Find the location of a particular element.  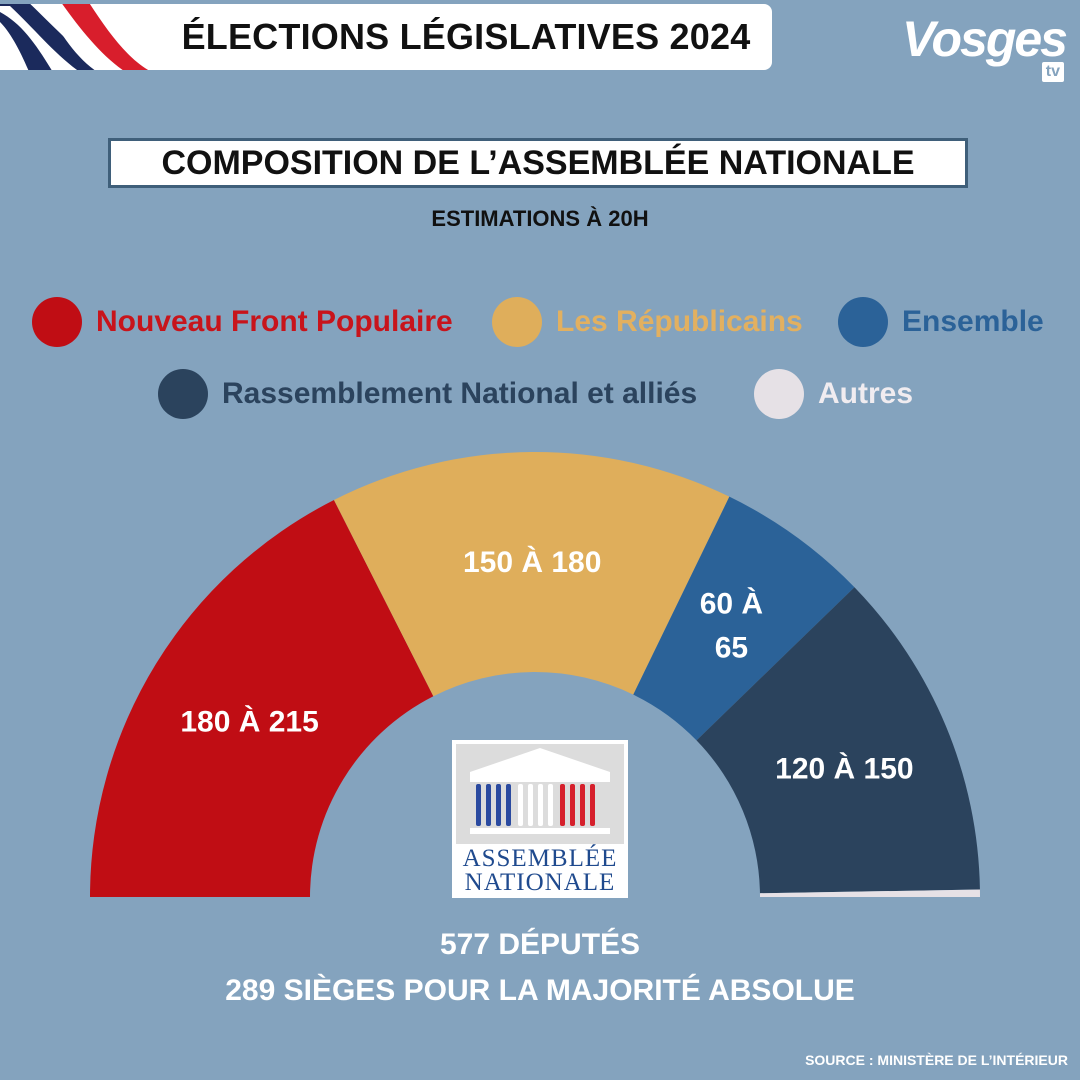

legend-item-2: Ensemble is located at coordinates (941, 322).